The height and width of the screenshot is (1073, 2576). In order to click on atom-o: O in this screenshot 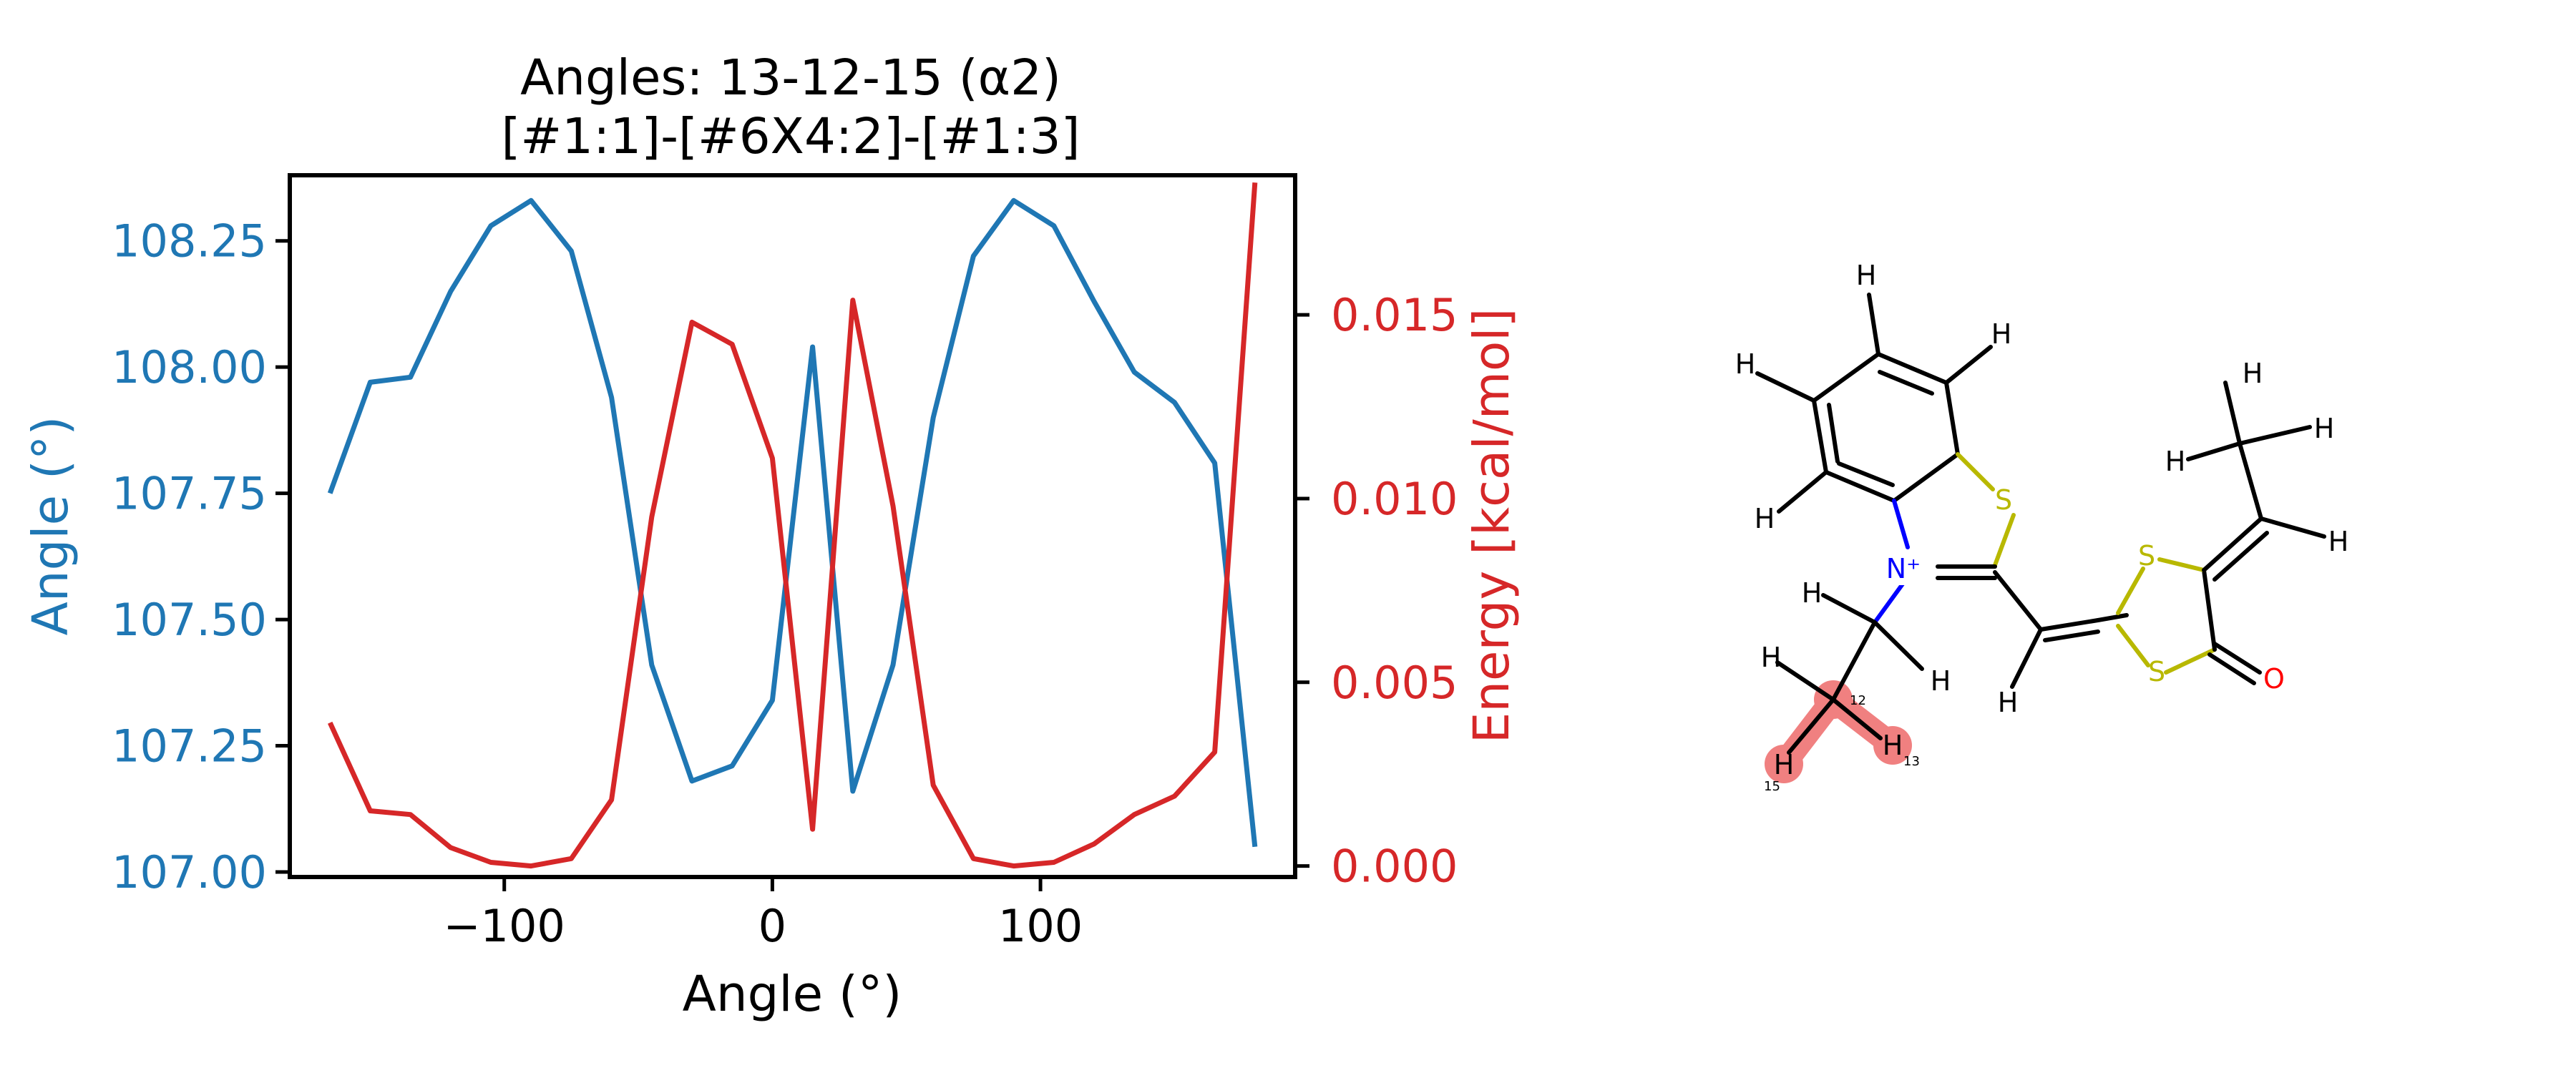, I will do `click(2274, 679)`.